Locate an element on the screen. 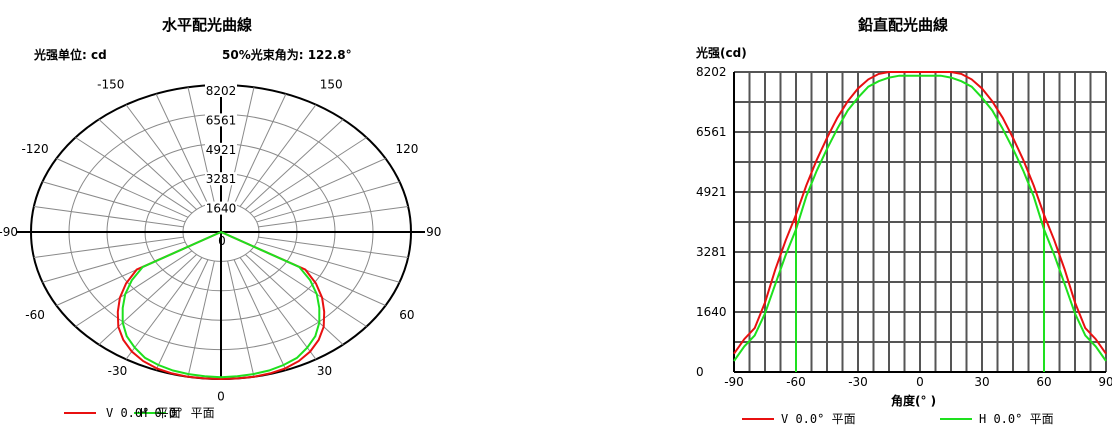 This screenshot has height=428, width=1112. y-tick-label: 8202 is located at coordinates (711, 72).